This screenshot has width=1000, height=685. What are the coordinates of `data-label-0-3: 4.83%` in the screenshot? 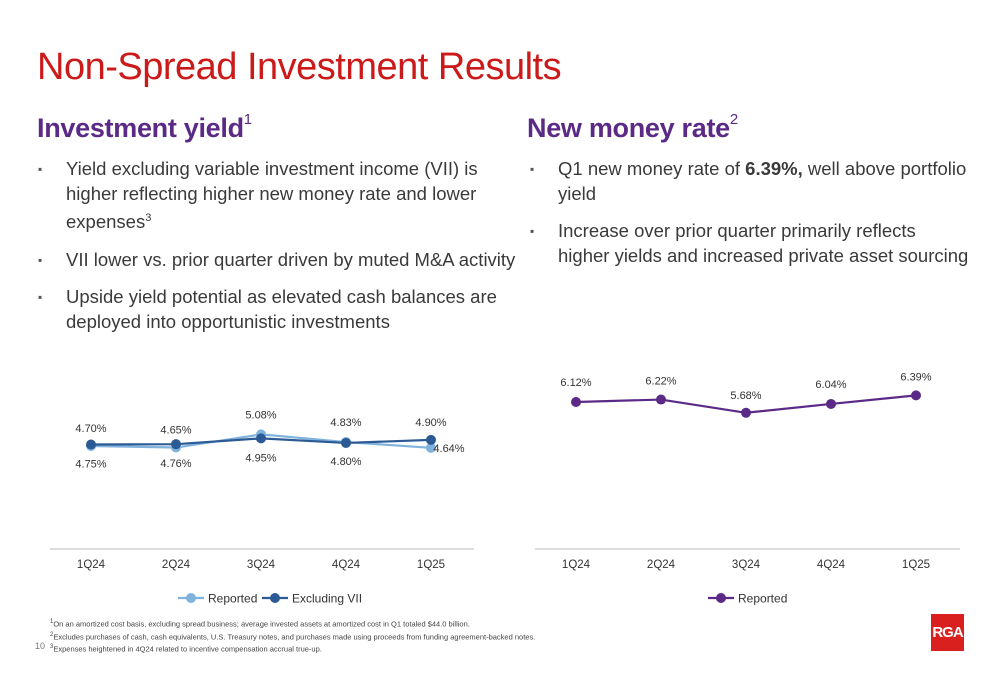 It's located at (345, 423).